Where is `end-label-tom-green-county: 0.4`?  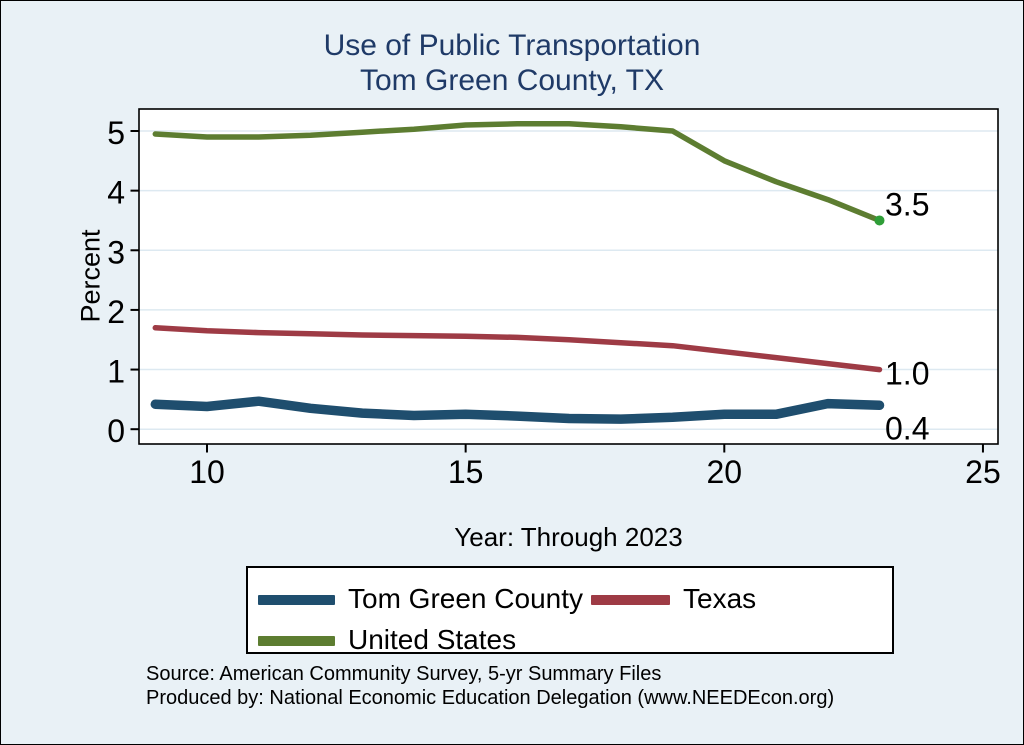
end-label-tom-green-county: 0.4 is located at coordinates (907, 428).